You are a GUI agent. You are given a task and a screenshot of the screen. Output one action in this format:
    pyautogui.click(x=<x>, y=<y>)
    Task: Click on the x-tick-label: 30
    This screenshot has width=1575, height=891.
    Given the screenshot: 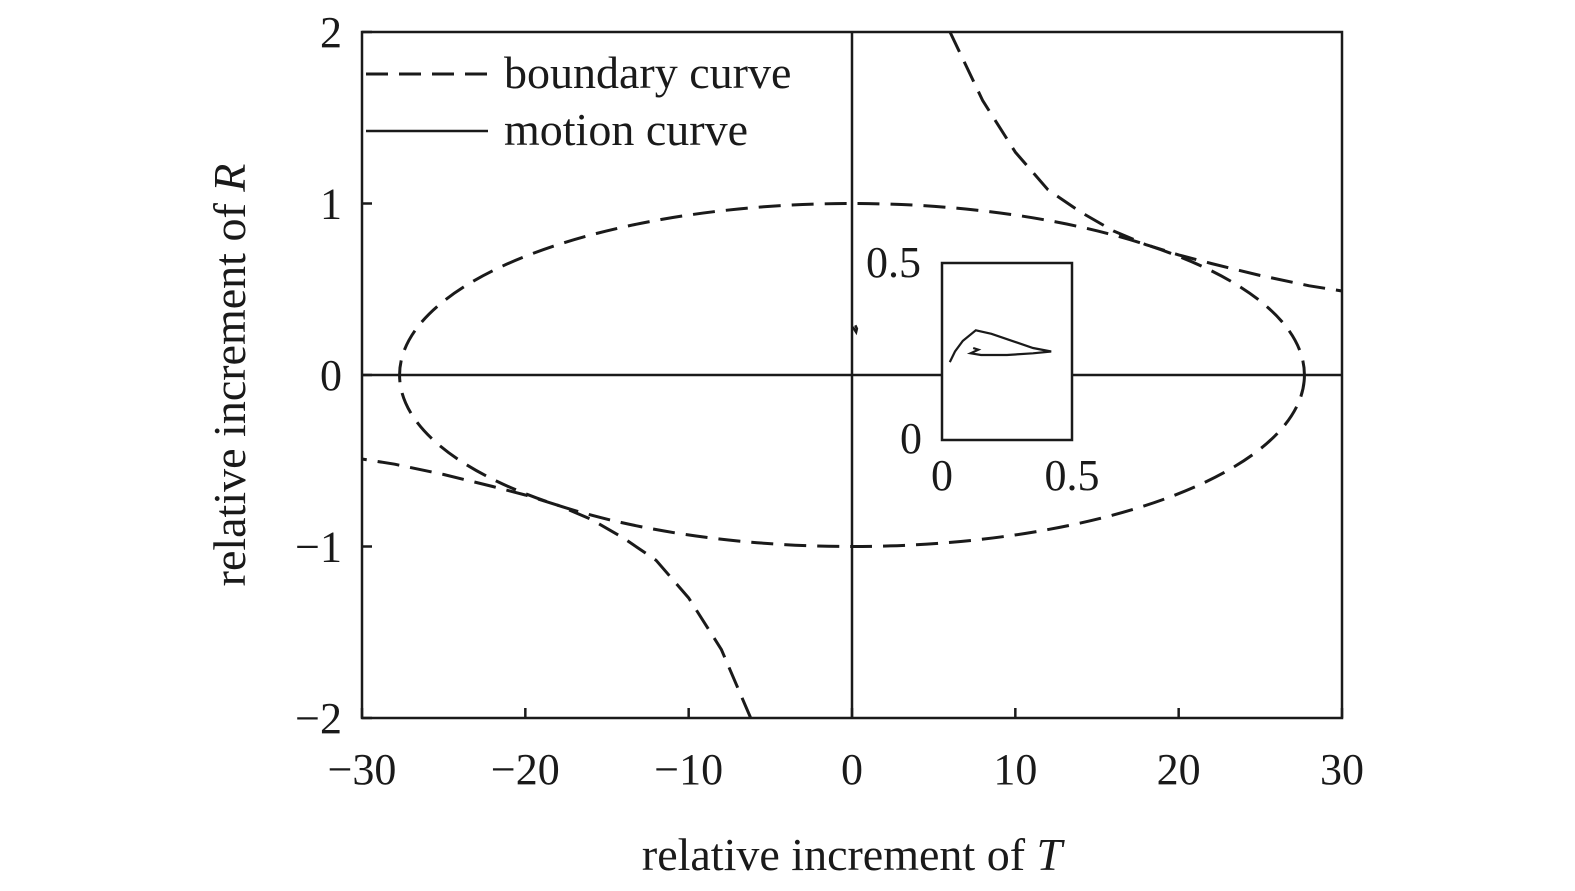 What is the action you would take?
    pyautogui.click(x=1342, y=769)
    